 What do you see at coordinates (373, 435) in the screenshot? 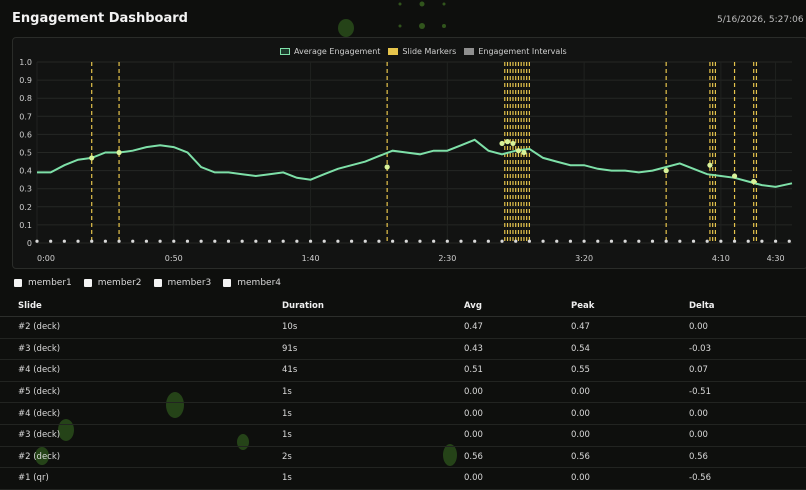
I see `cell-duration: 1s` at bounding box center [373, 435].